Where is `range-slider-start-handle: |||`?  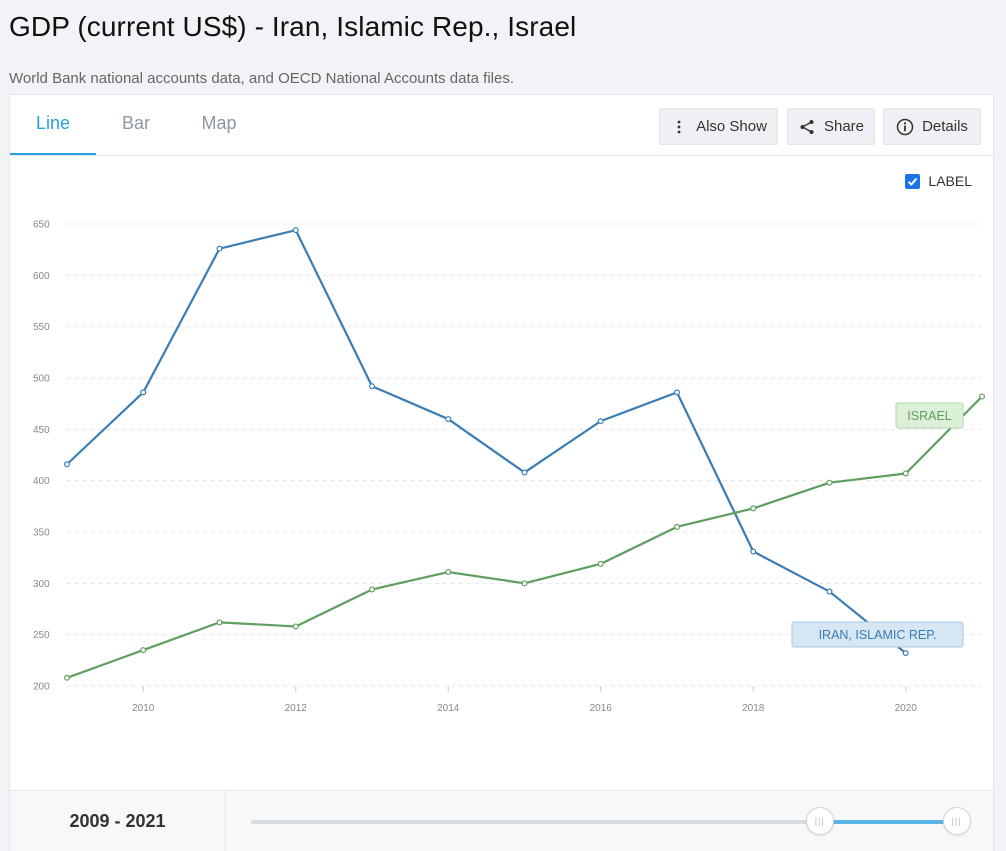 range-slider-start-handle: ||| is located at coordinates (819, 821).